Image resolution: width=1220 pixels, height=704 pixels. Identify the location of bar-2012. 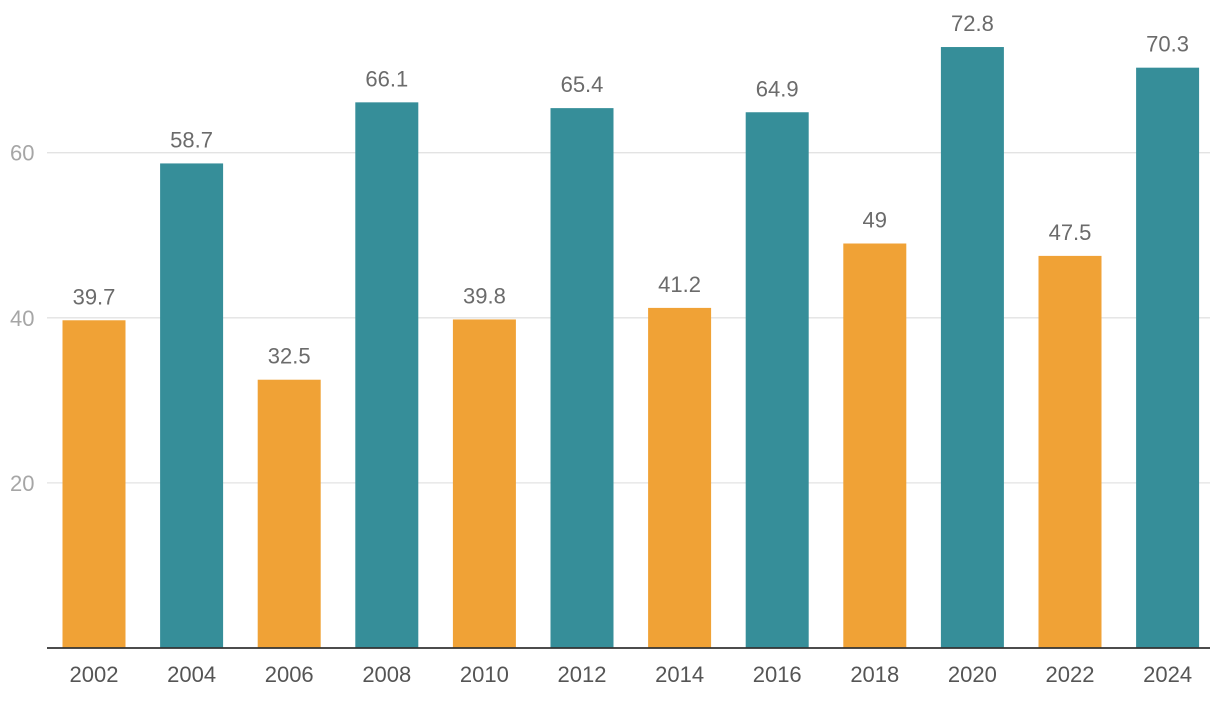
(582, 378).